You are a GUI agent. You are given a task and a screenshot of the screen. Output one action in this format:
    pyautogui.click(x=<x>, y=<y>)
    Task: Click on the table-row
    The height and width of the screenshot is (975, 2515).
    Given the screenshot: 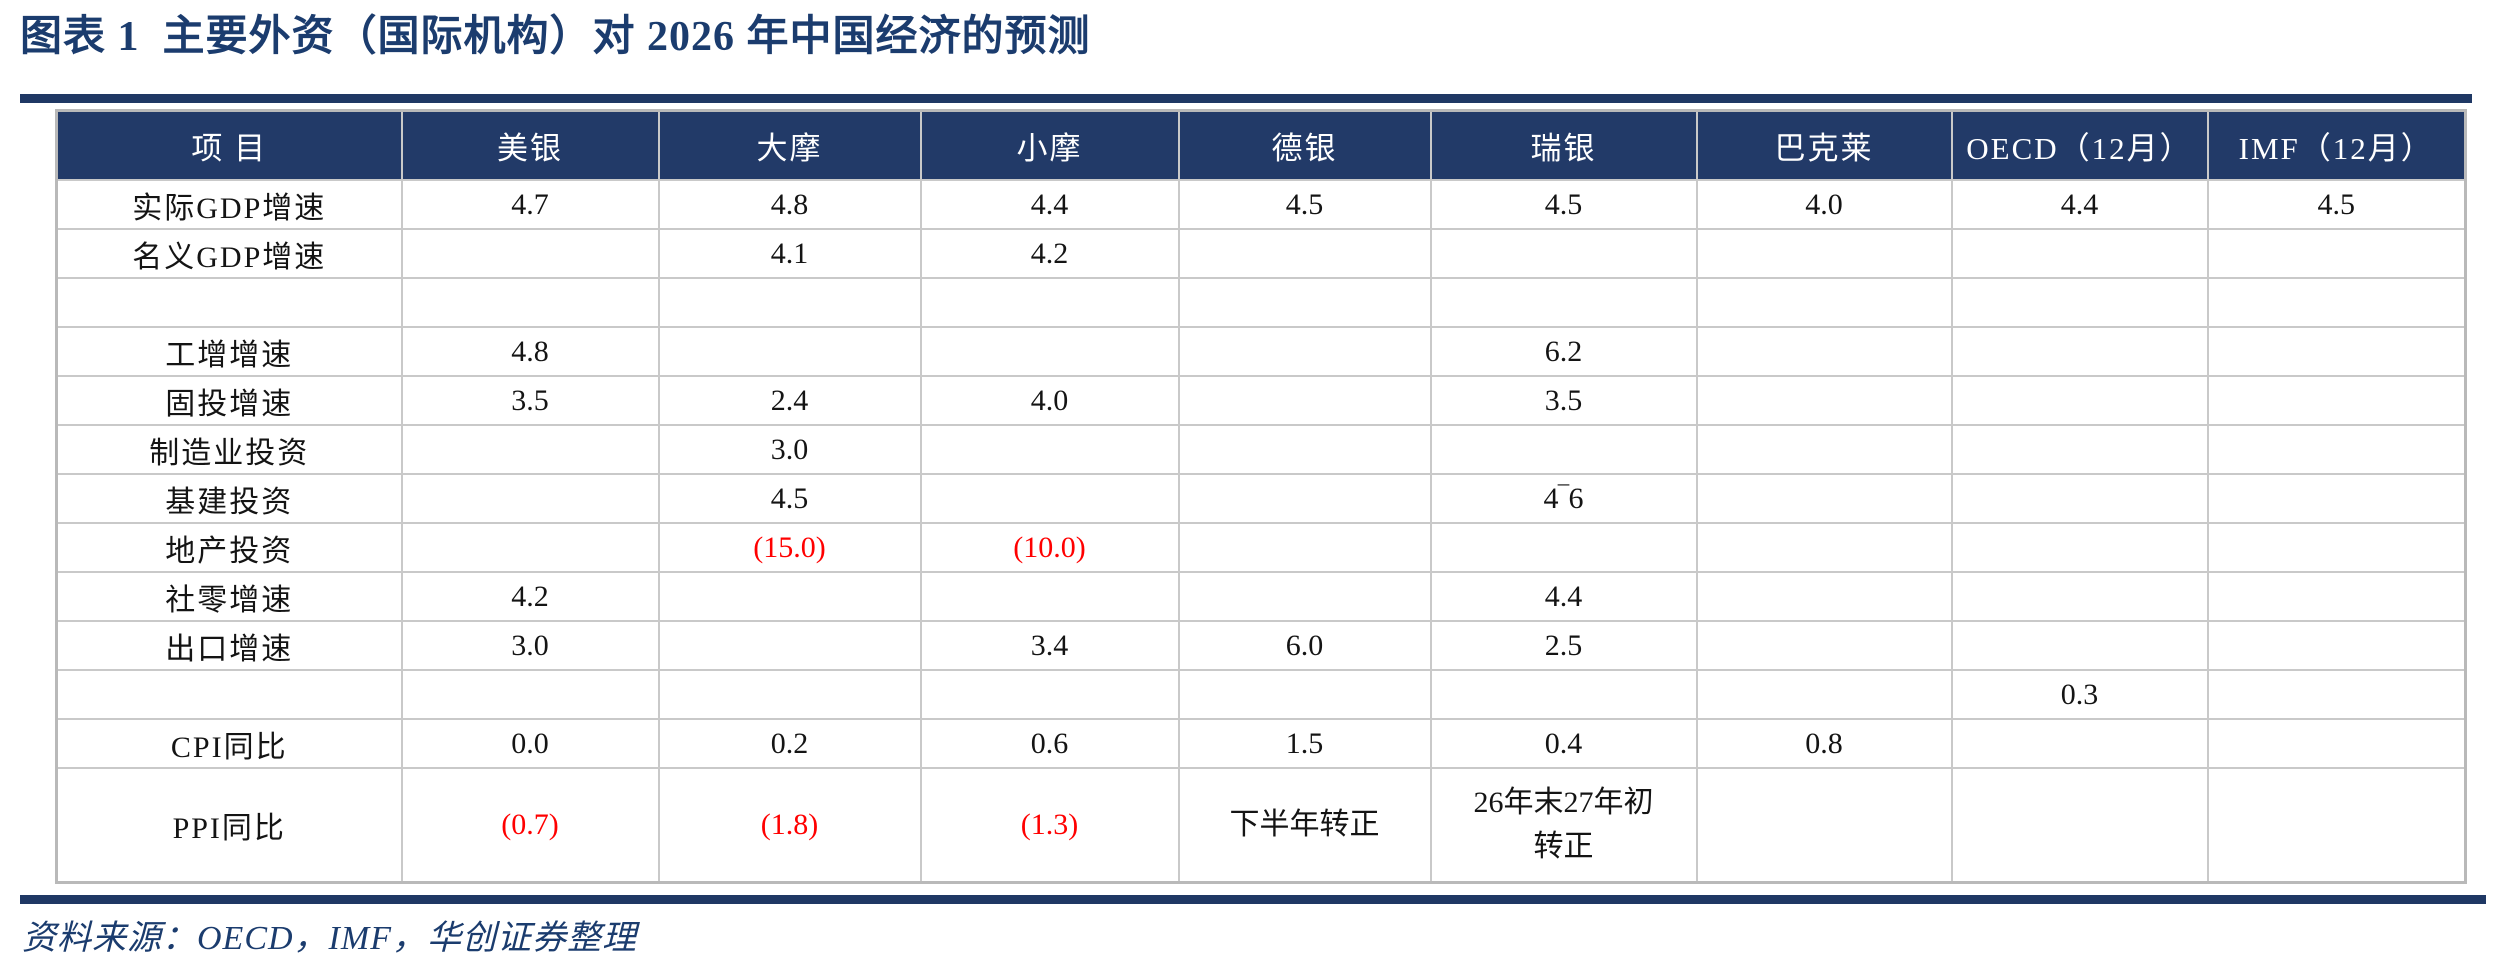 What is the action you would take?
    pyautogui.click(x=1261, y=302)
    